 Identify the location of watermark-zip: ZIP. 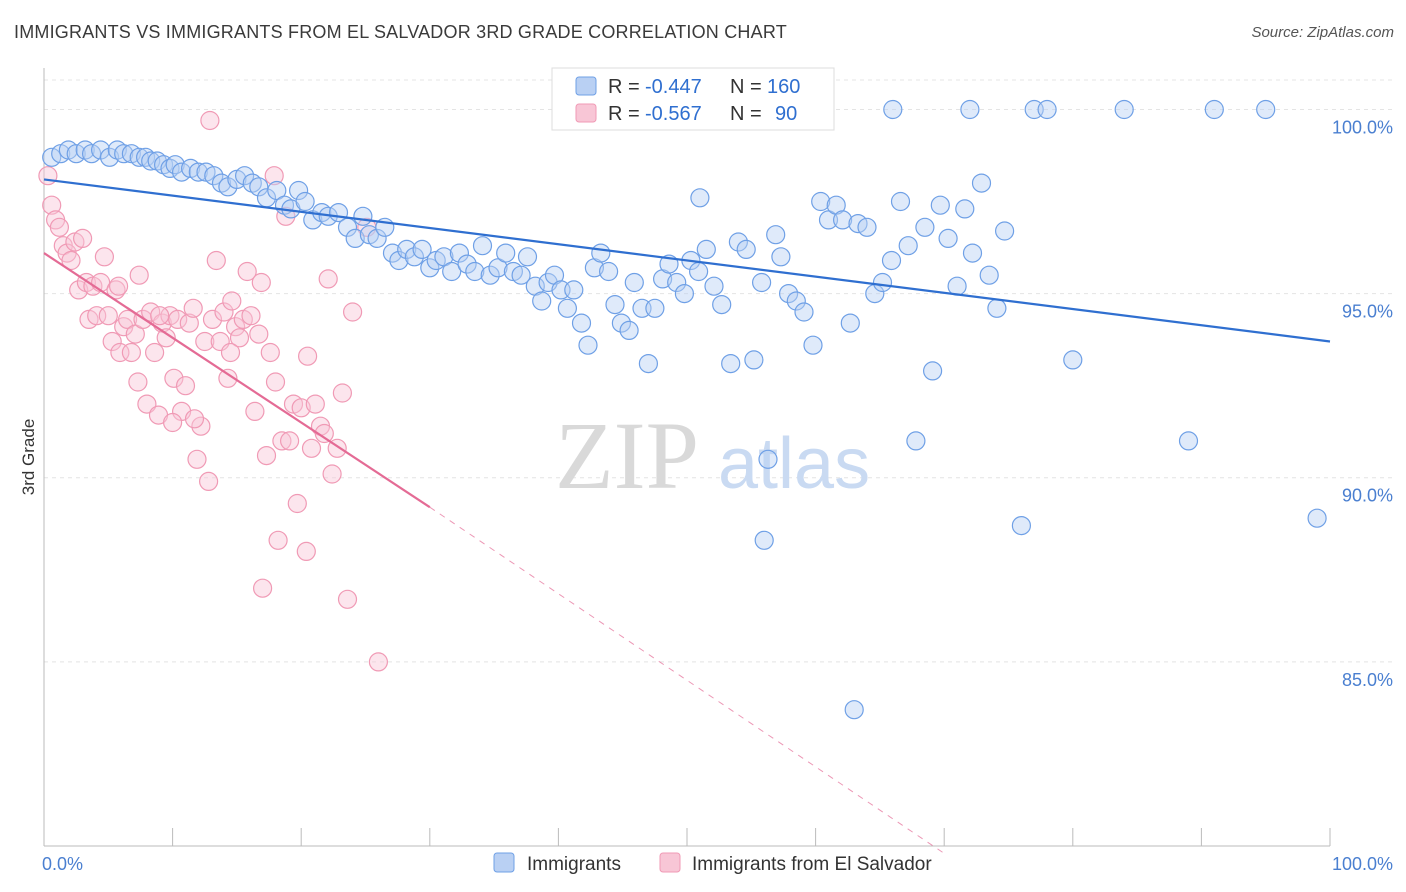
(627, 455).